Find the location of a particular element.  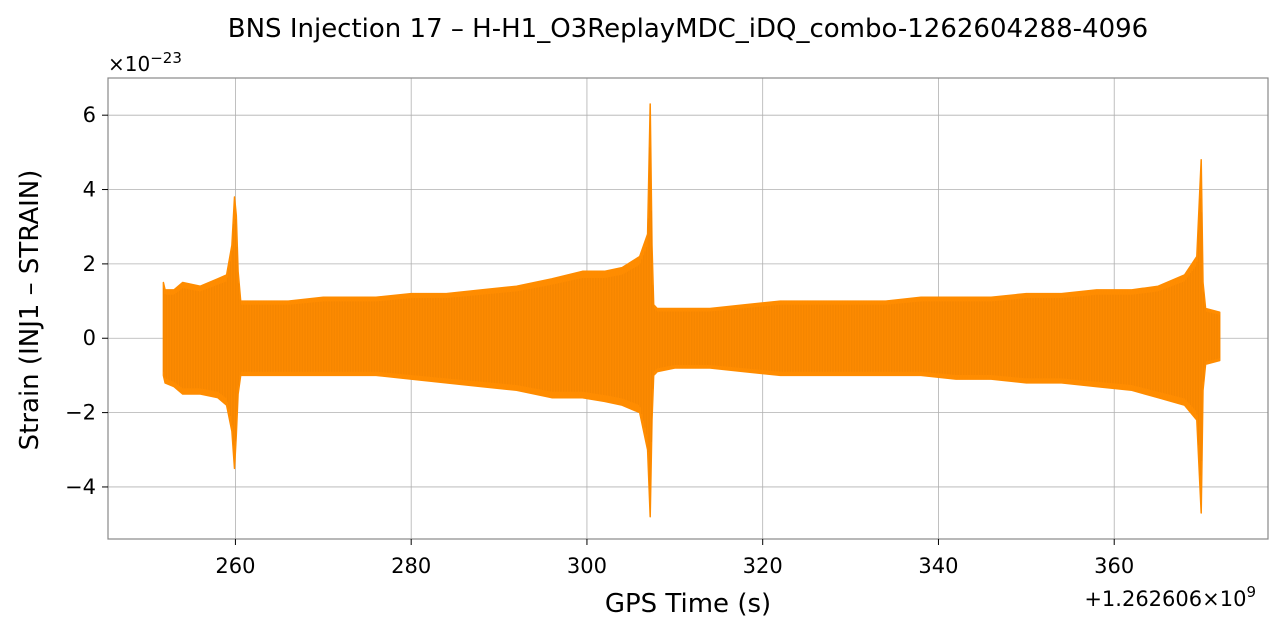

y-tick-label: −4 is located at coordinates (80, 487).